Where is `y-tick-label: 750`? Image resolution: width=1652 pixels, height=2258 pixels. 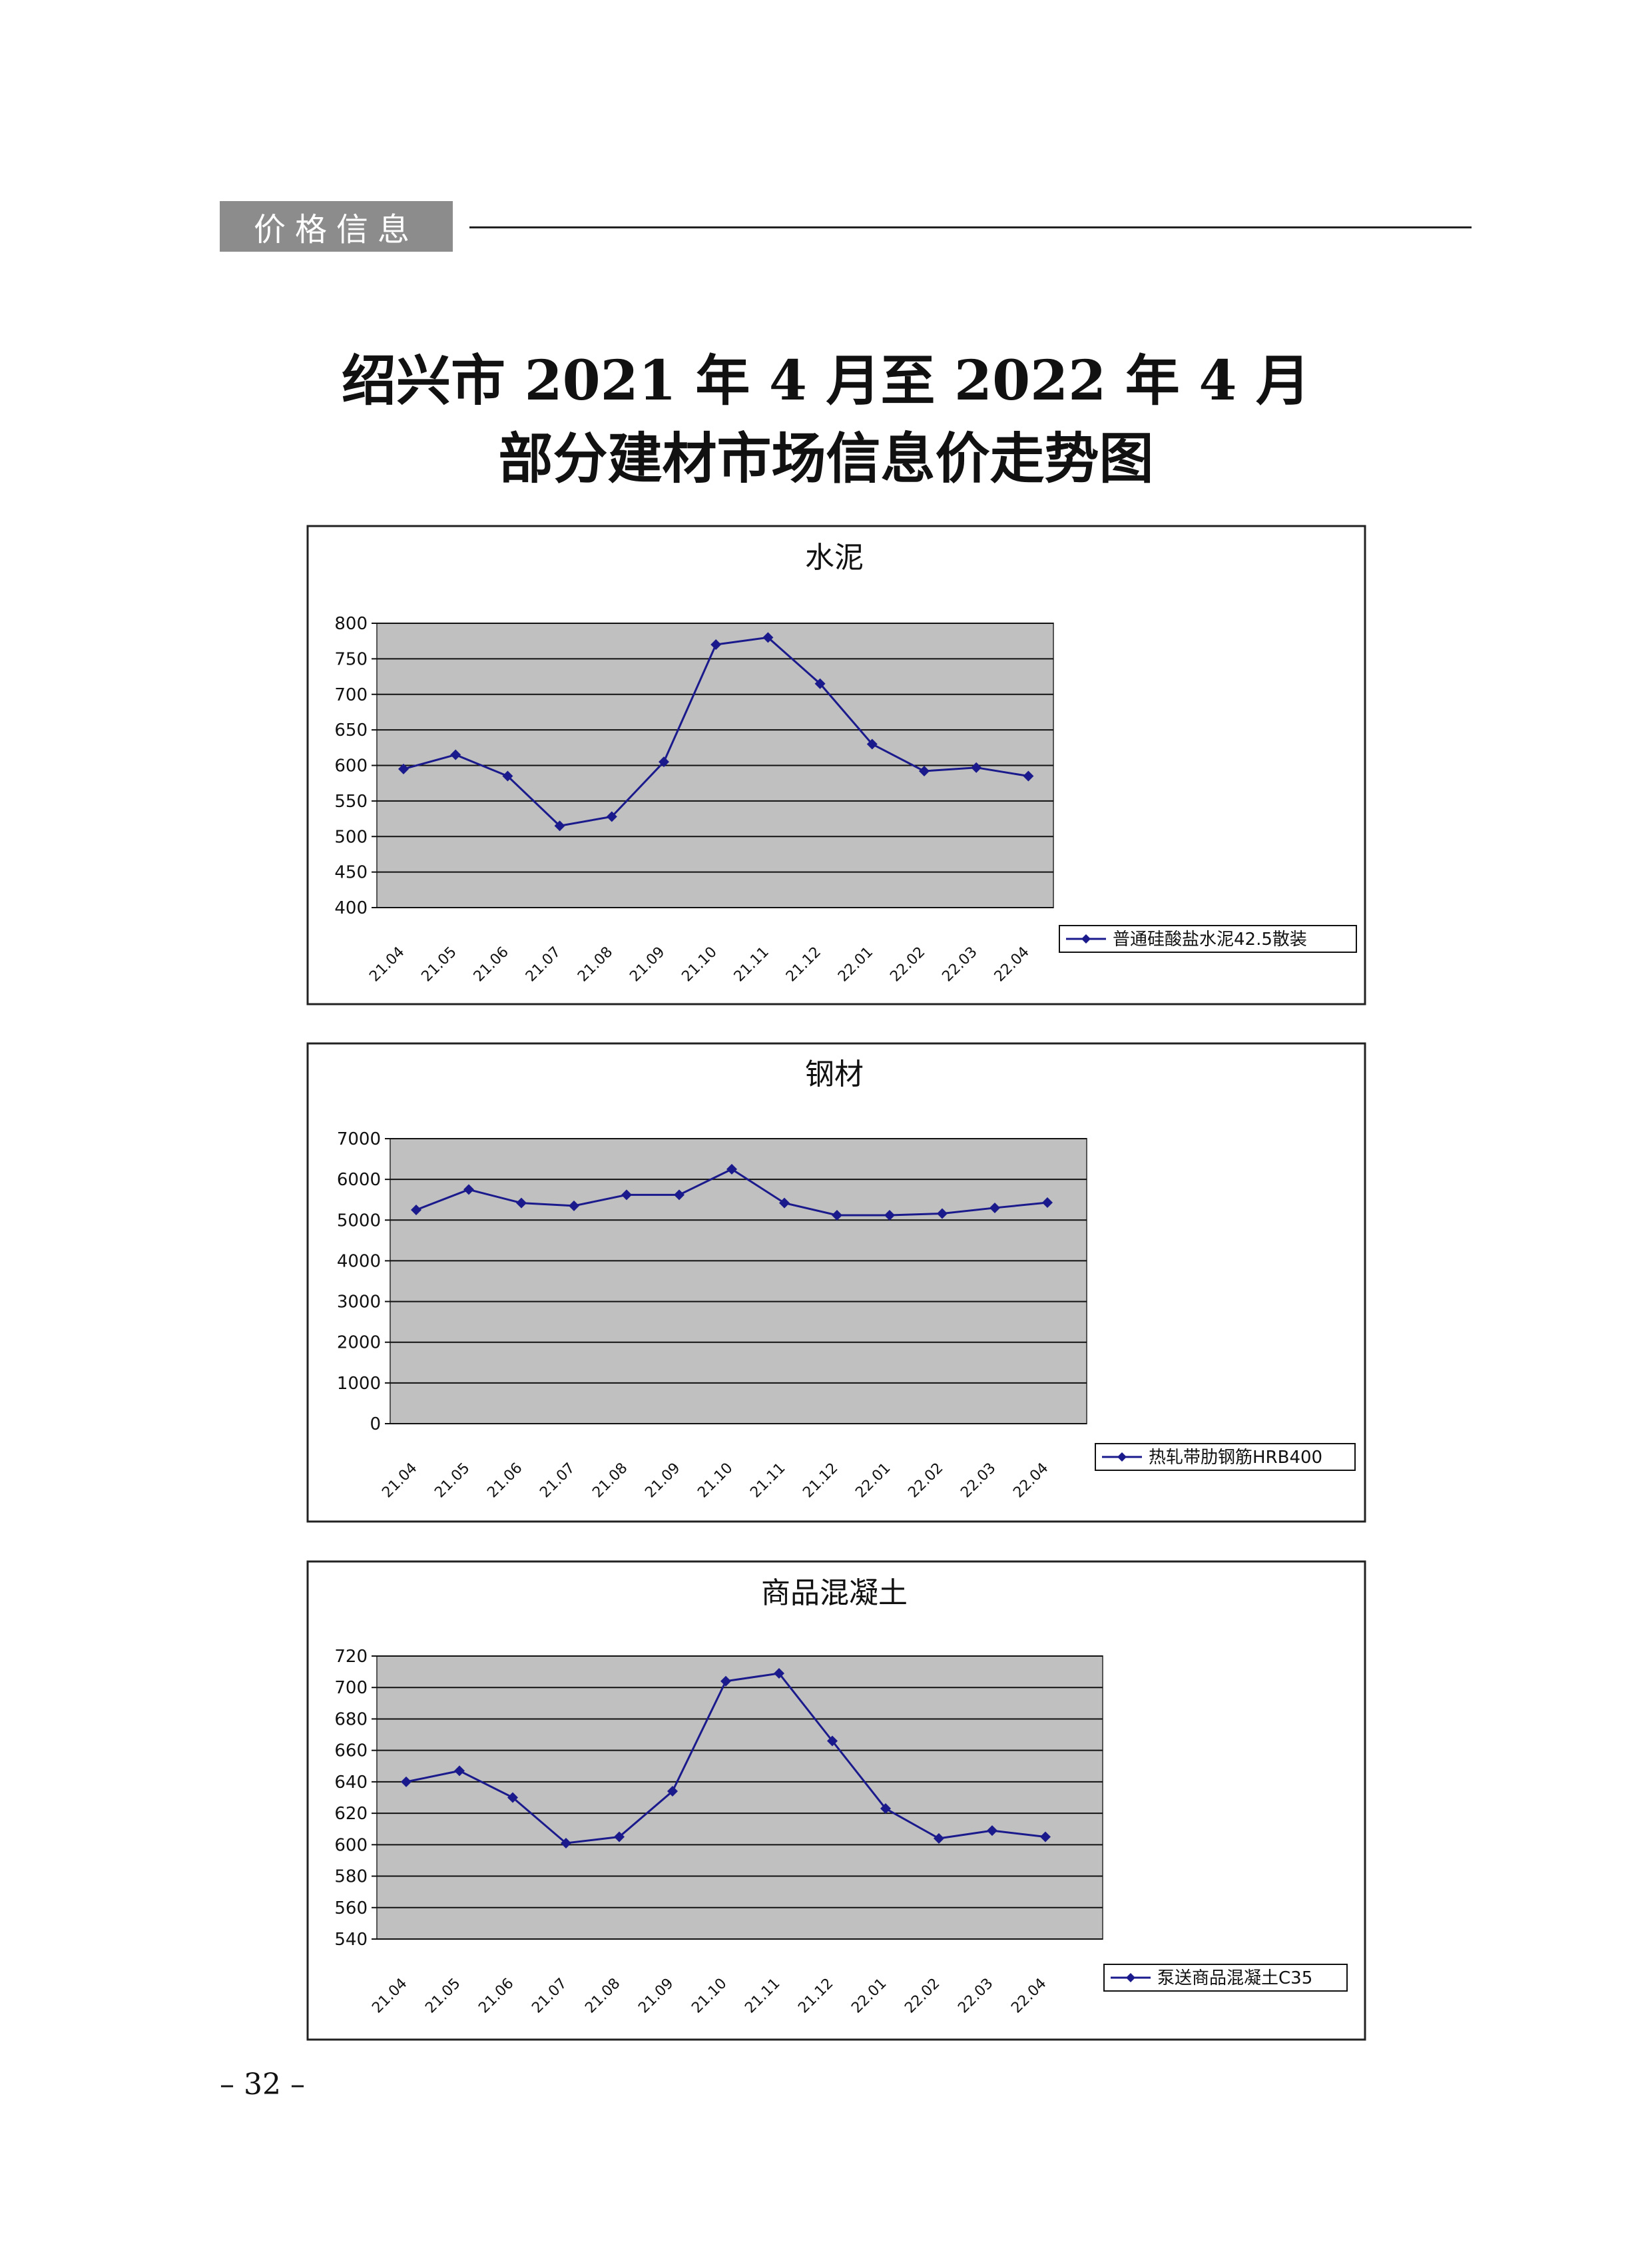
y-tick-label: 750 is located at coordinates (351, 659).